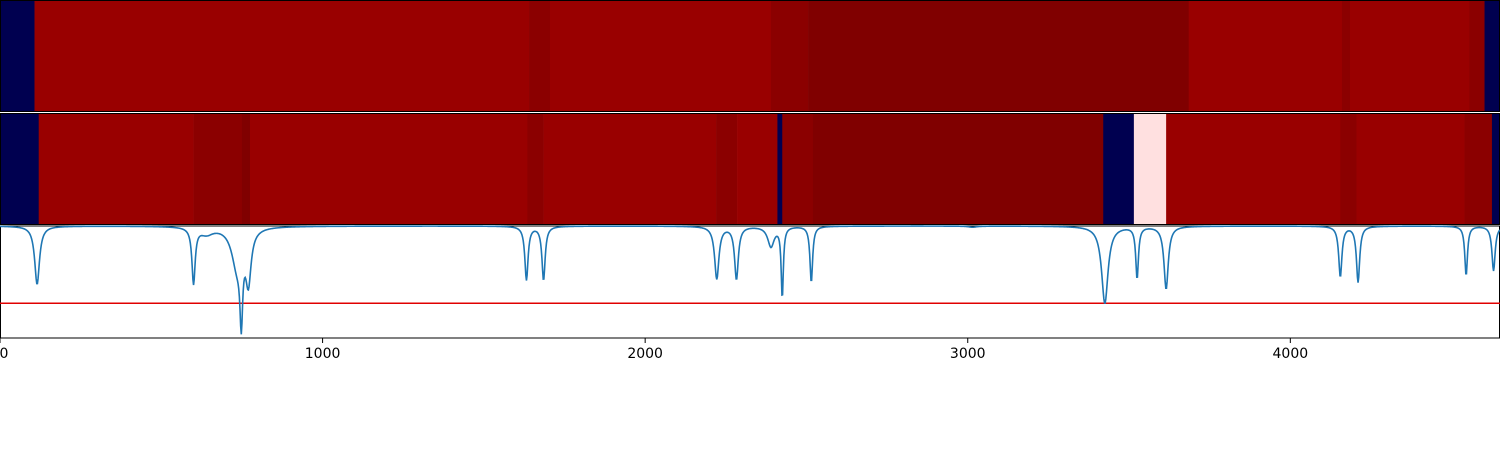 The image size is (1500, 454). Describe the element at coordinates (1291, 354) in the screenshot. I see `x-tick-label: 4000` at that location.